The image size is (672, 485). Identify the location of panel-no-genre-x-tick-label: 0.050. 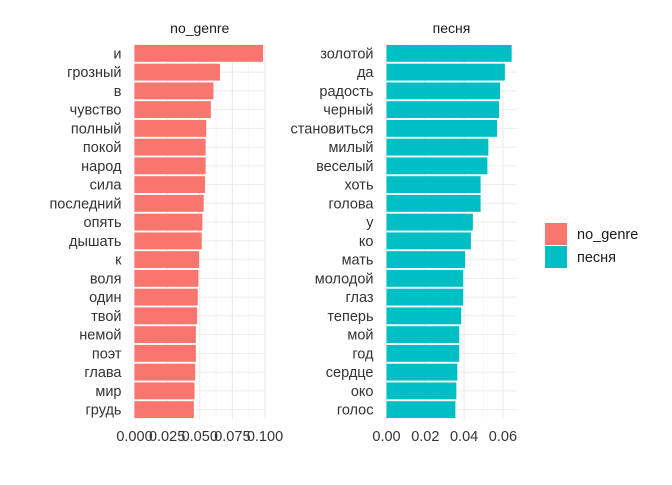
(200, 437).